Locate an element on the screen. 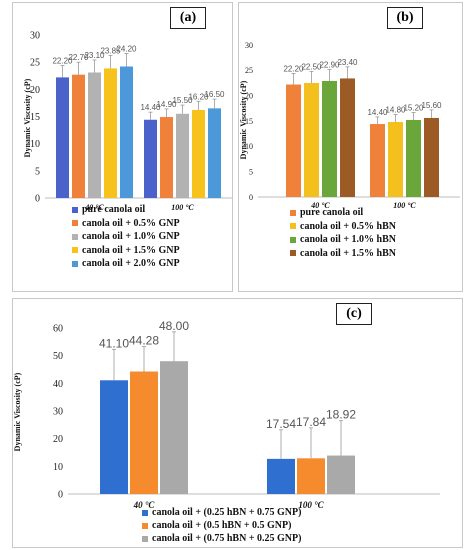 This screenshot has height=550, width=466. legend-item: canola oil + 1.0% GNP is located at coordinates (126, 237).